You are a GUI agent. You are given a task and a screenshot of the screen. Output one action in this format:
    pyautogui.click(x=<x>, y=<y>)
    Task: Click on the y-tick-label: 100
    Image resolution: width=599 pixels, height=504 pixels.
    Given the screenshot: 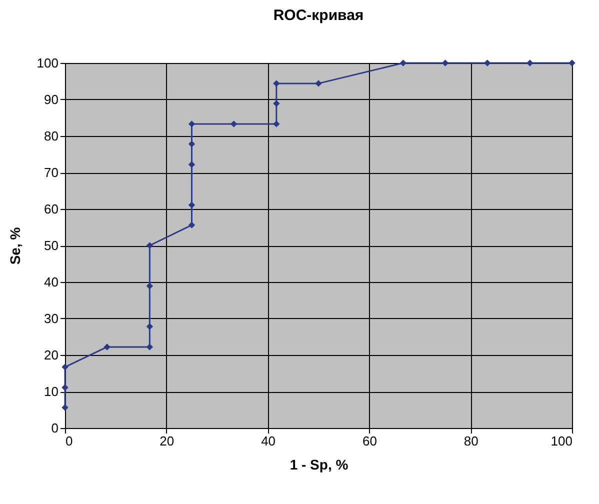 What is the action you would take?
    pyautogui.click(x=47, y=63)
    